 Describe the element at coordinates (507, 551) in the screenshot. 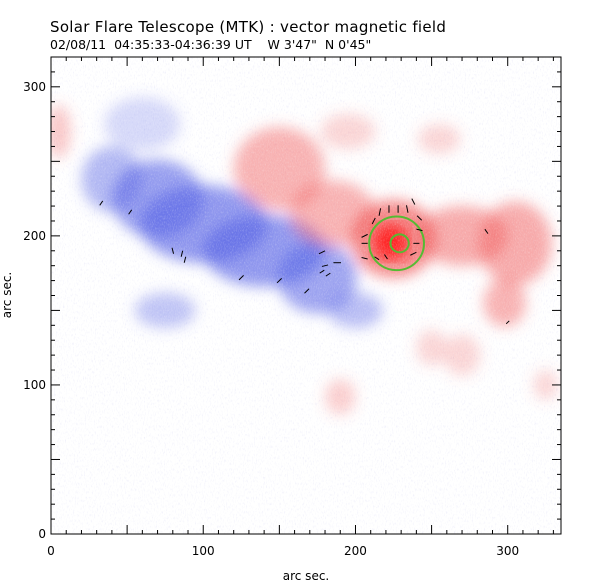

I see `x-tick-label-300: 300` at that location.